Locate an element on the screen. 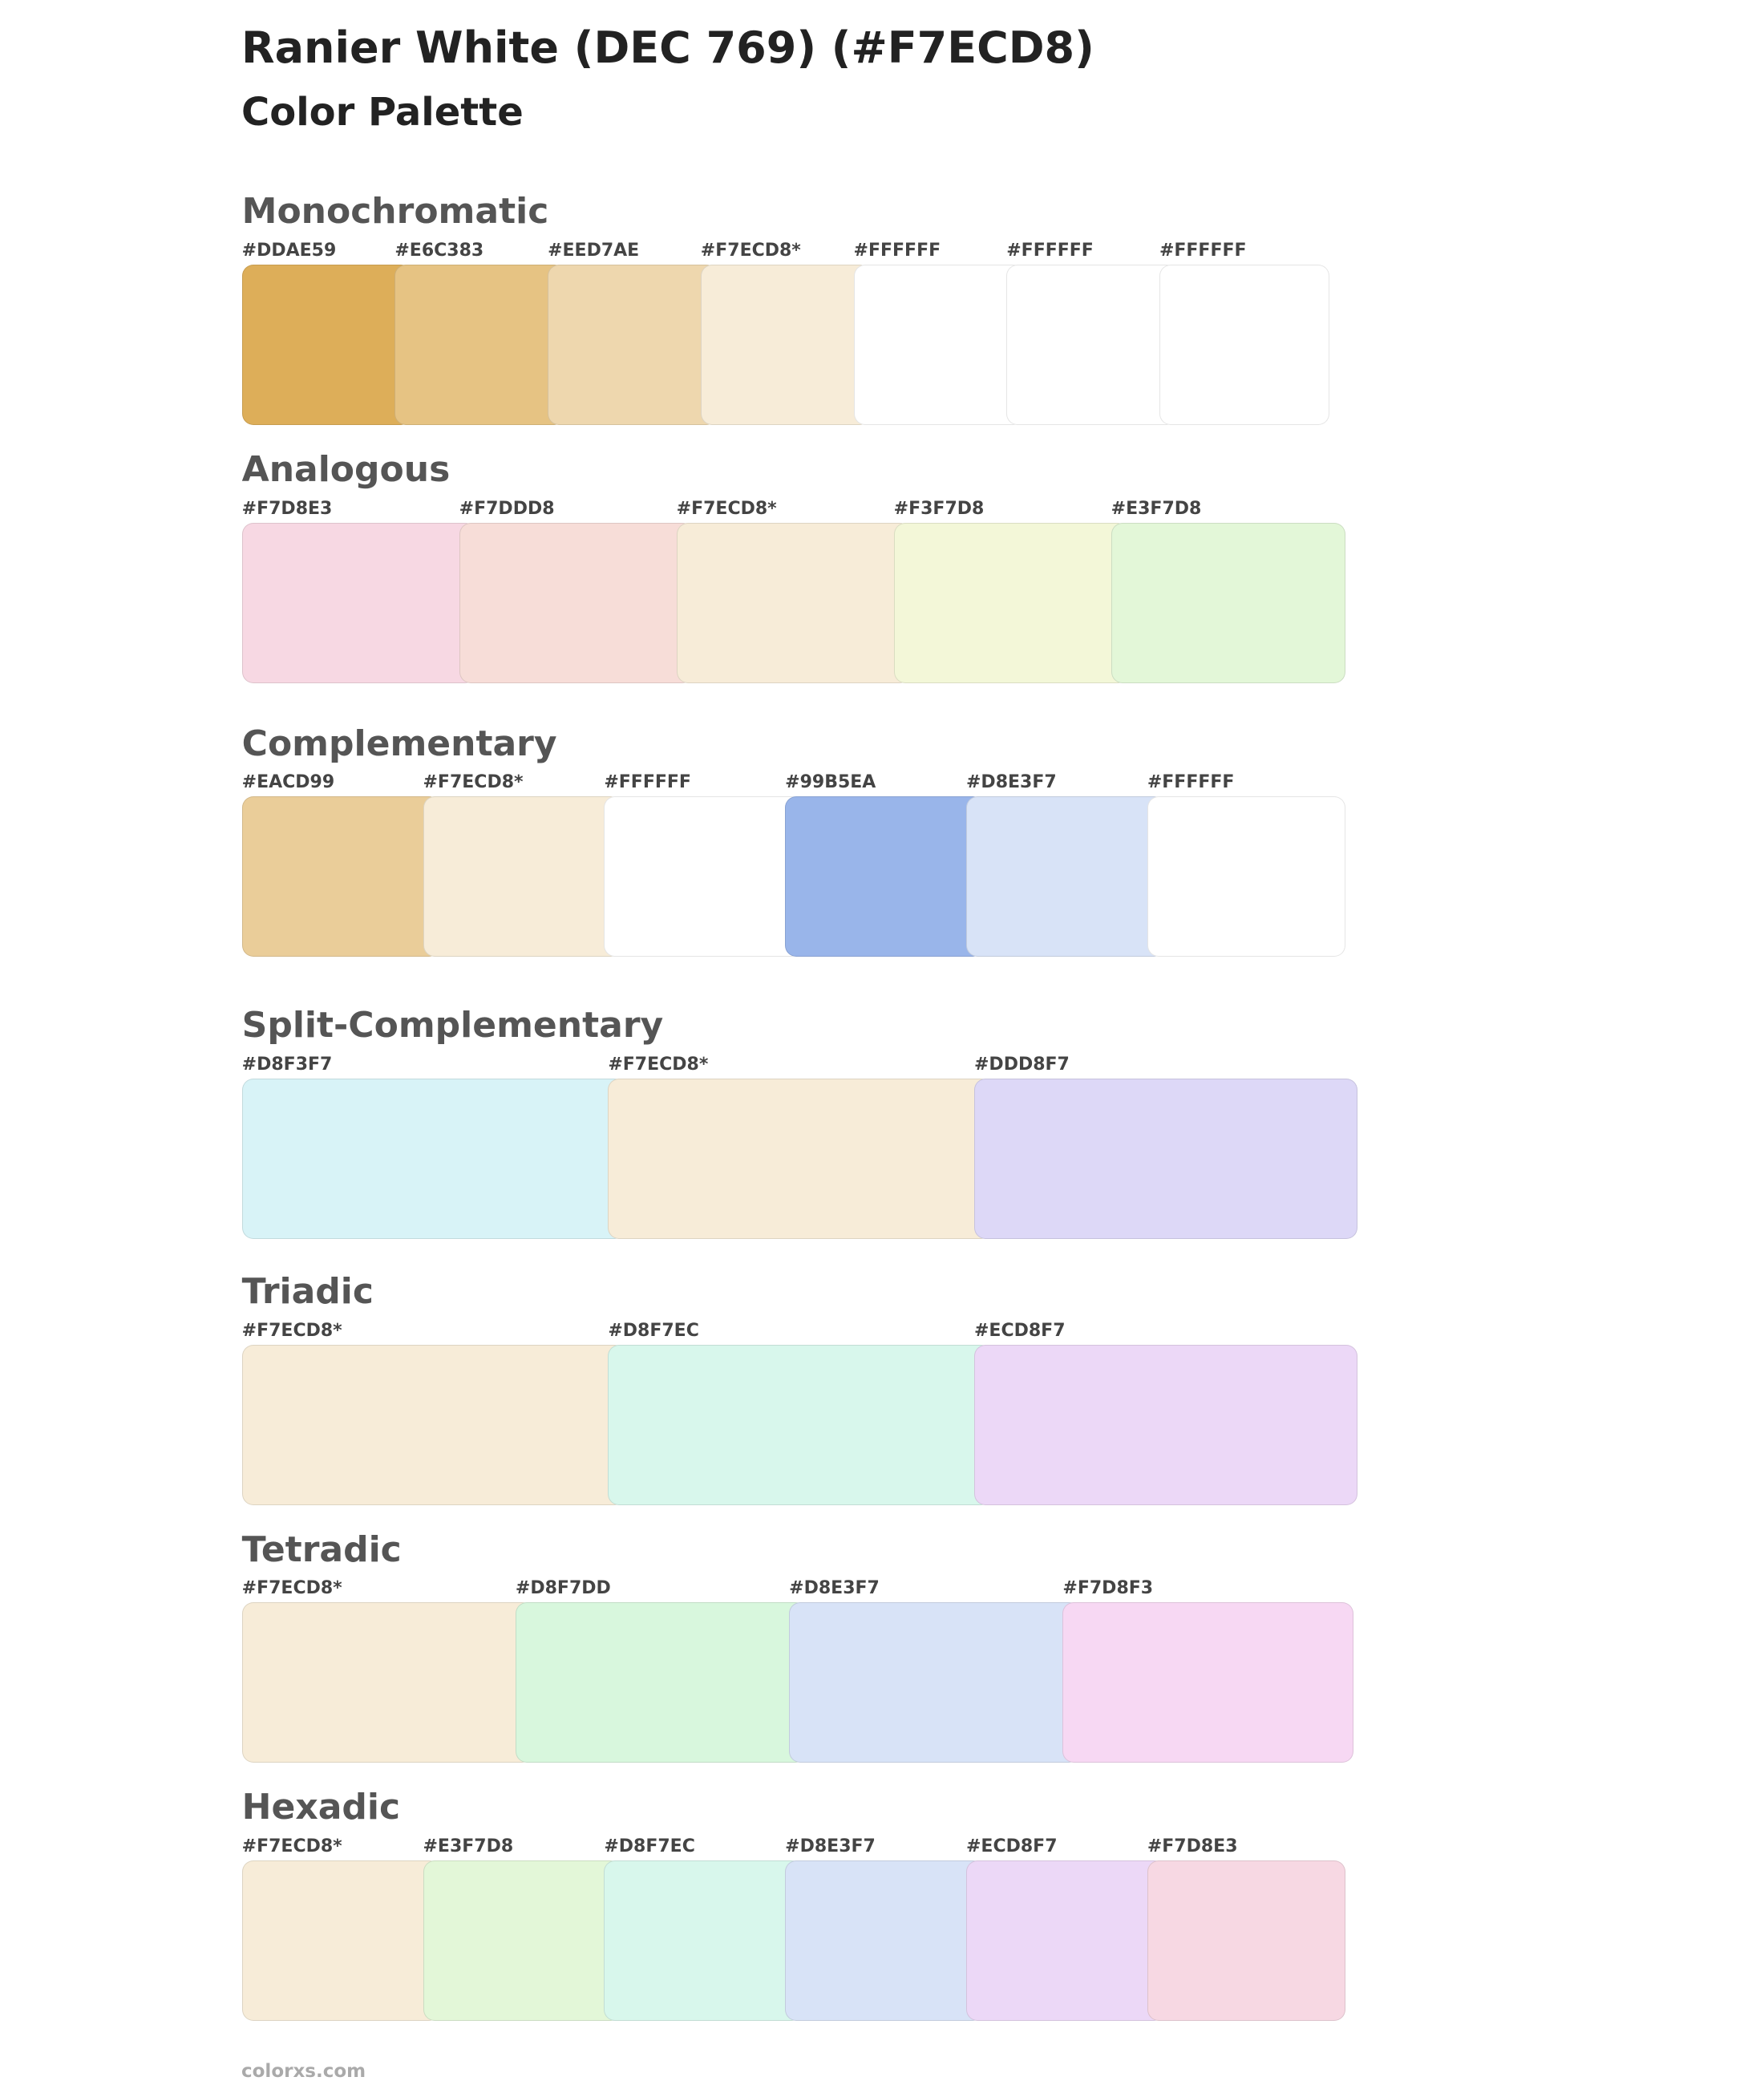  swatch-label: #E6C383 is located at coordinates (439, 251).